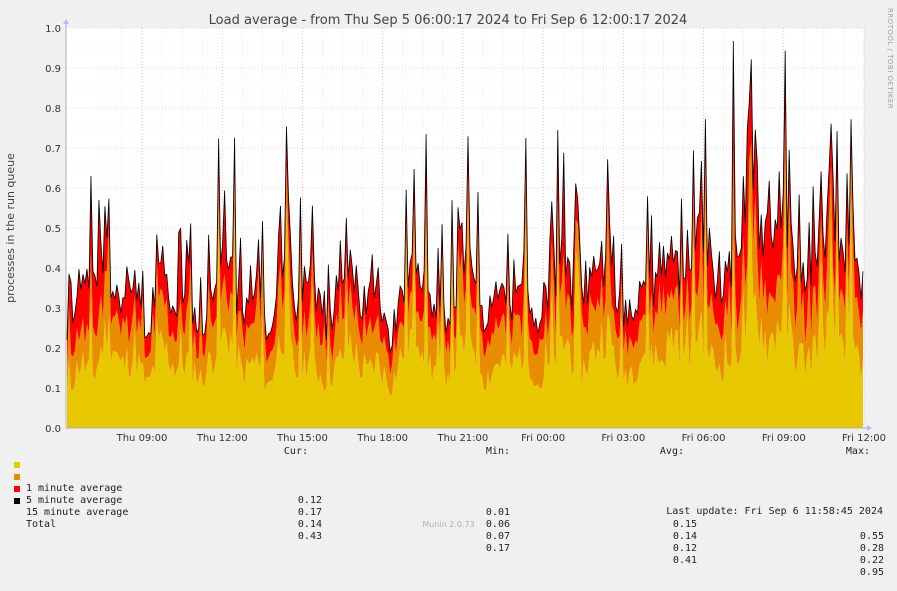 This screenshot has height=591, width=897. Describe the element at coordinates (704, 438) in the screenshot. I see `x-tick-label: Fri 06:00` at that location.